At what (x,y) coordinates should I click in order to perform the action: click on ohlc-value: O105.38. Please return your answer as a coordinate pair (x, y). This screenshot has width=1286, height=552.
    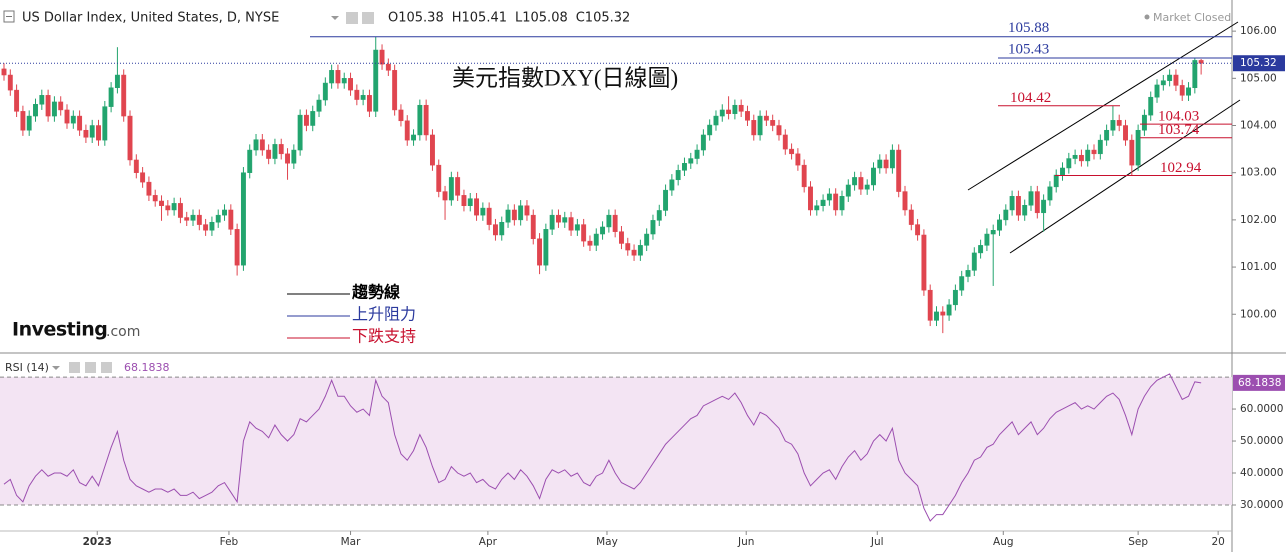
    Looking at the image, I should click on (416, 18).